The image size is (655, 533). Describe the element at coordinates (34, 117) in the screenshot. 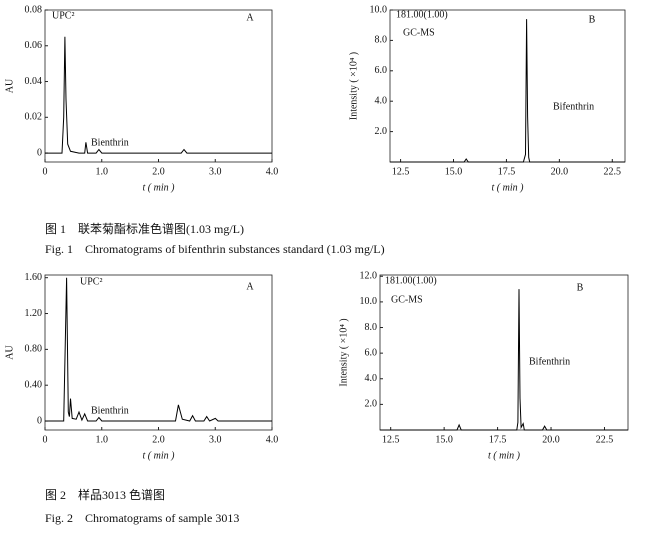

I see `y-tick-label: 0.02` at that location.